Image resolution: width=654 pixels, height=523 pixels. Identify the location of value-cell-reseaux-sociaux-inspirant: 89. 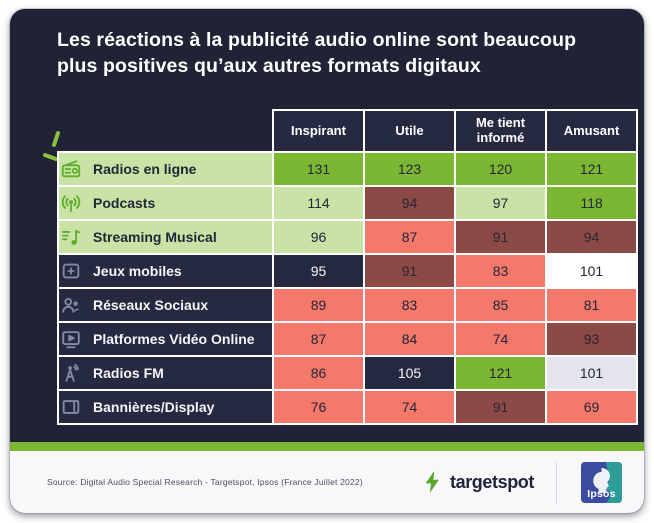
(318, 305).